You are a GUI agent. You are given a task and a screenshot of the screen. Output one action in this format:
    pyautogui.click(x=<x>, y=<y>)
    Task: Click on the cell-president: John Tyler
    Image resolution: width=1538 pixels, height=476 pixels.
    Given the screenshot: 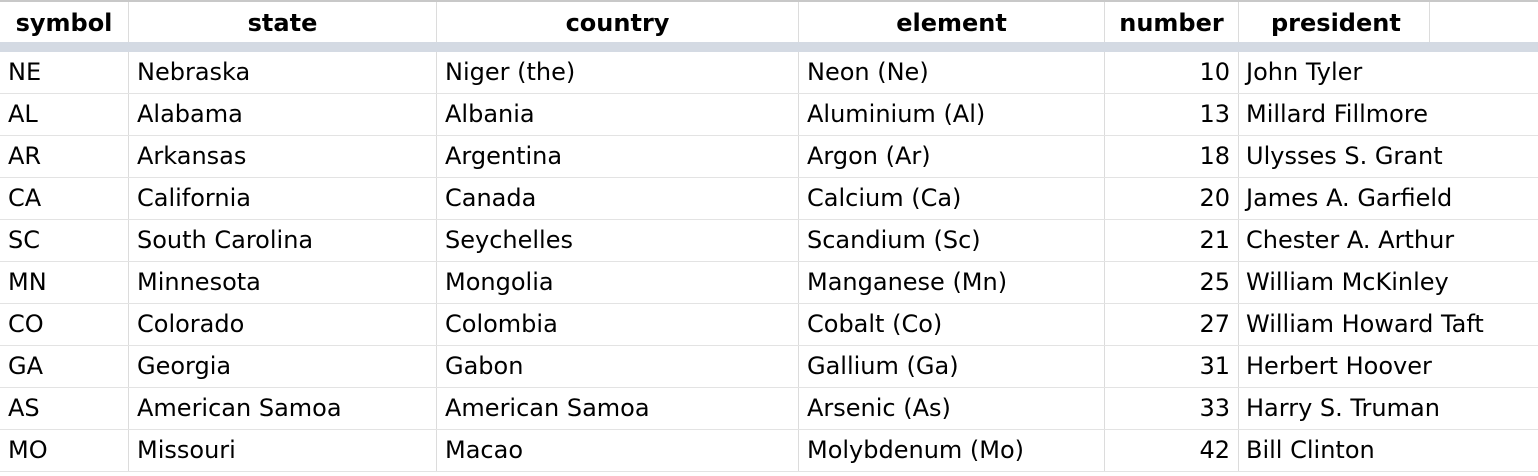 What is the action you would take?
    pyautogui.click(x=1304, y=72)
    